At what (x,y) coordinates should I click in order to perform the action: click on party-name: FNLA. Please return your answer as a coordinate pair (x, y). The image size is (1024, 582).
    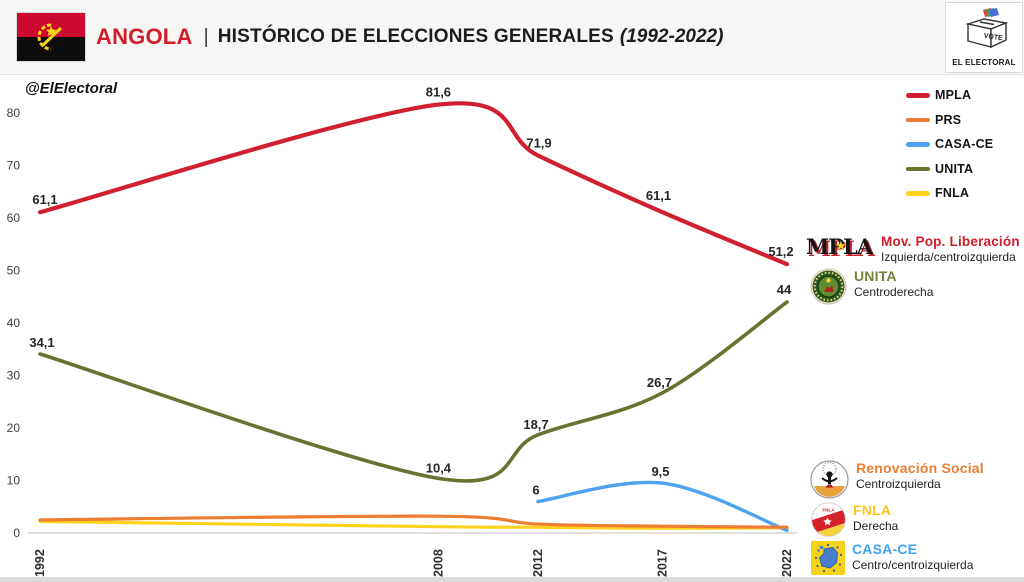
    Looking at the image, I should click on (872, 510).